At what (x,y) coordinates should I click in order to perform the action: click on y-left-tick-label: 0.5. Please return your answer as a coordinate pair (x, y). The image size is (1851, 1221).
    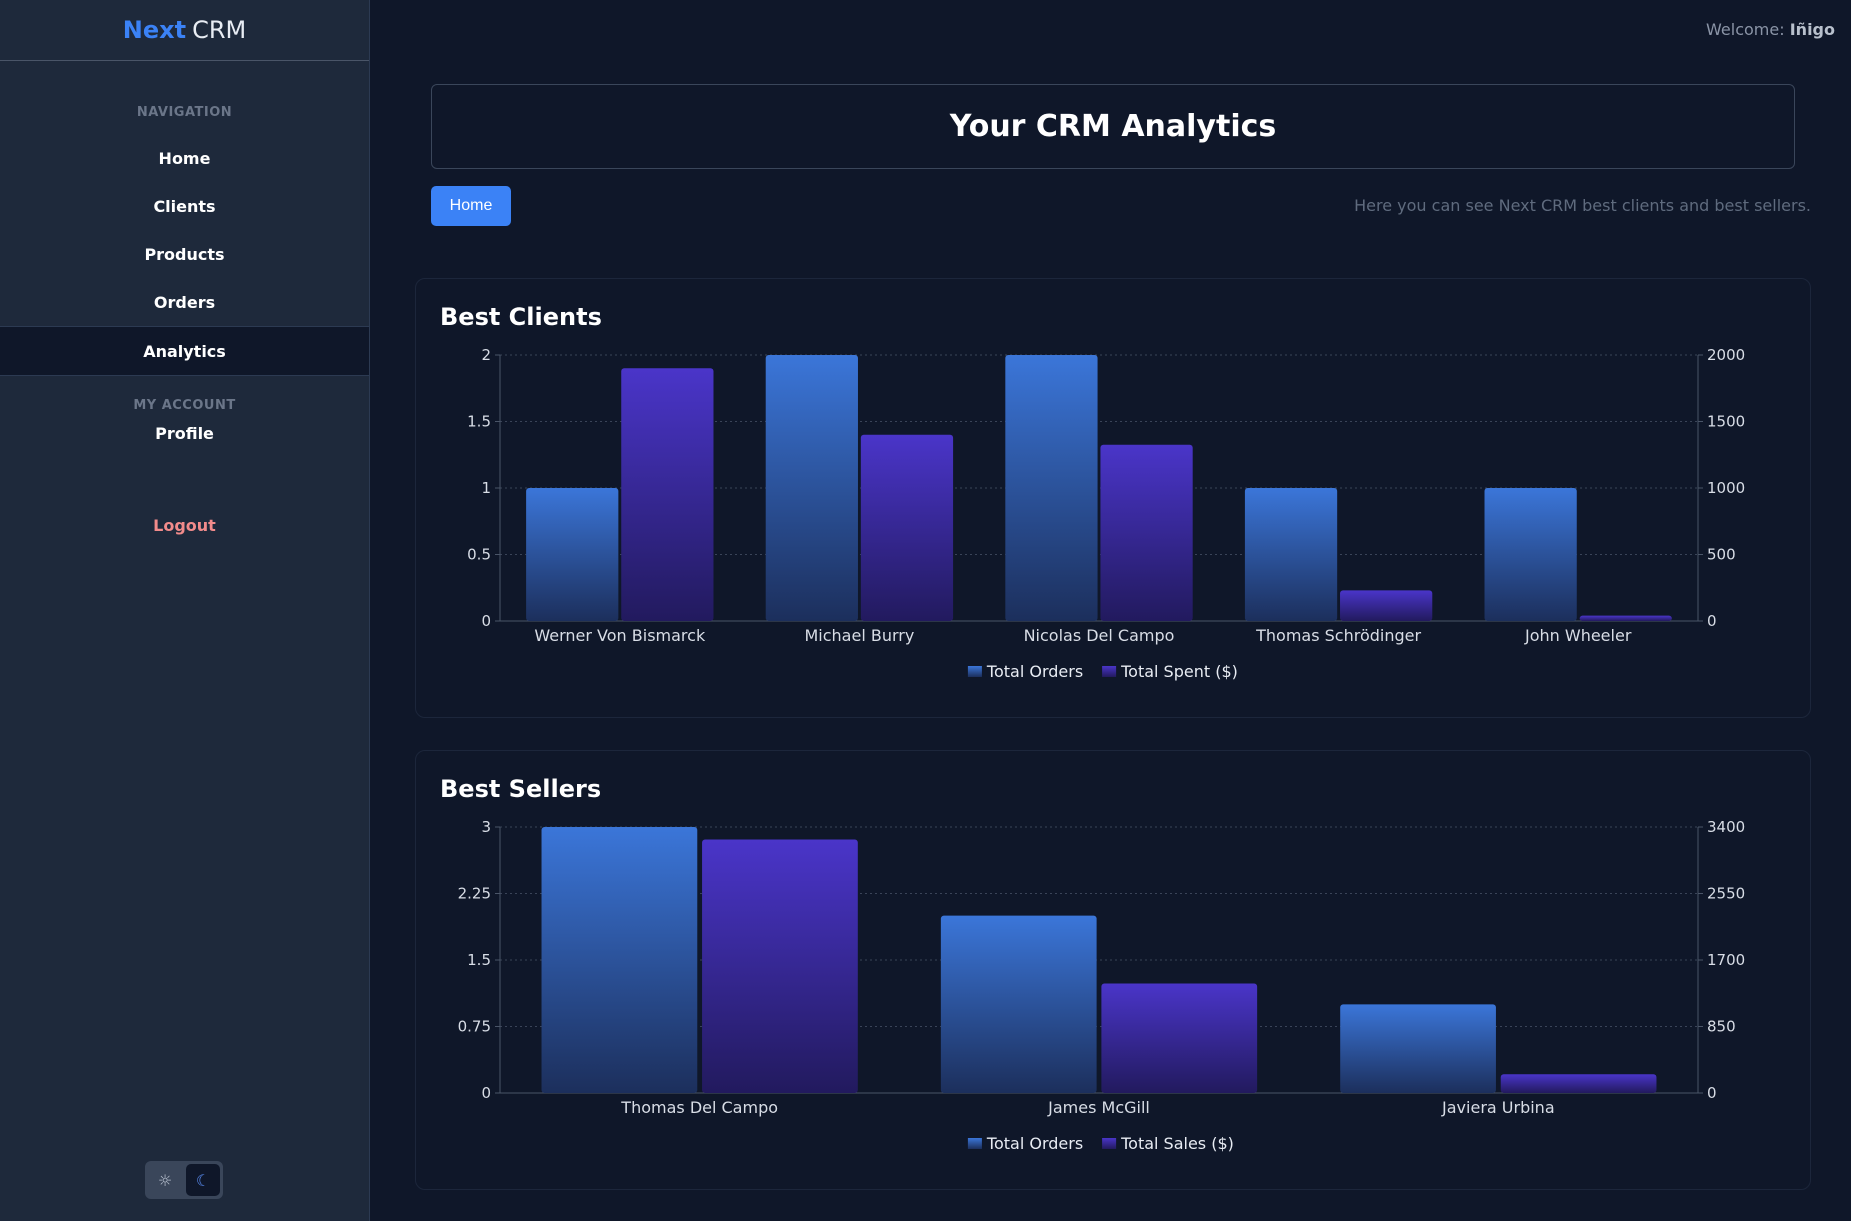
    Looking at the image, I should click on (479, 555).